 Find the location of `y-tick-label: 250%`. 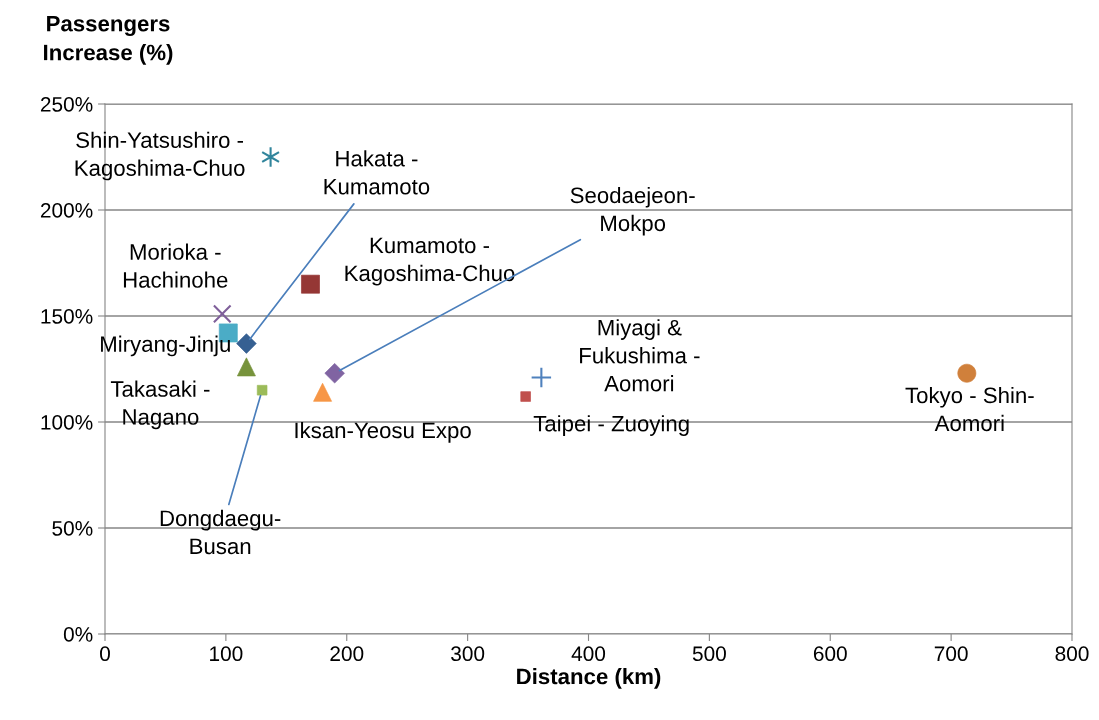

y-tick-label: 250% is located at coordinates (66, 104).